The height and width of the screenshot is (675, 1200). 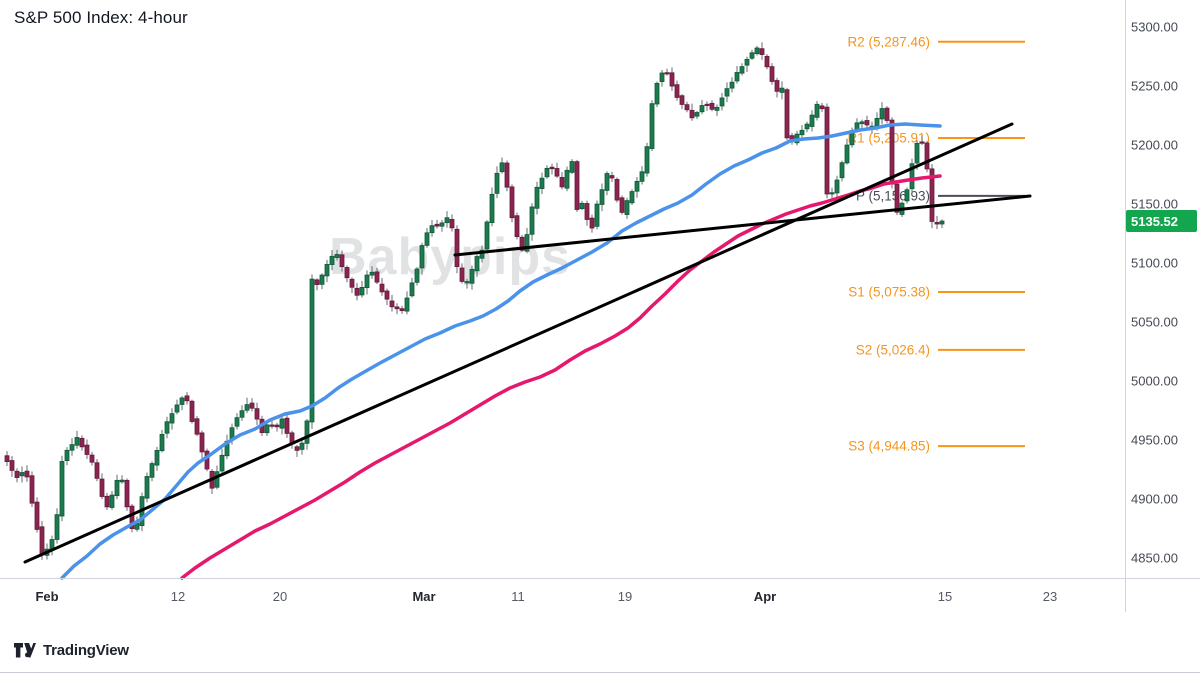 I want to click on price-axis-label: 5200.00, so click(x=1154, y=145).